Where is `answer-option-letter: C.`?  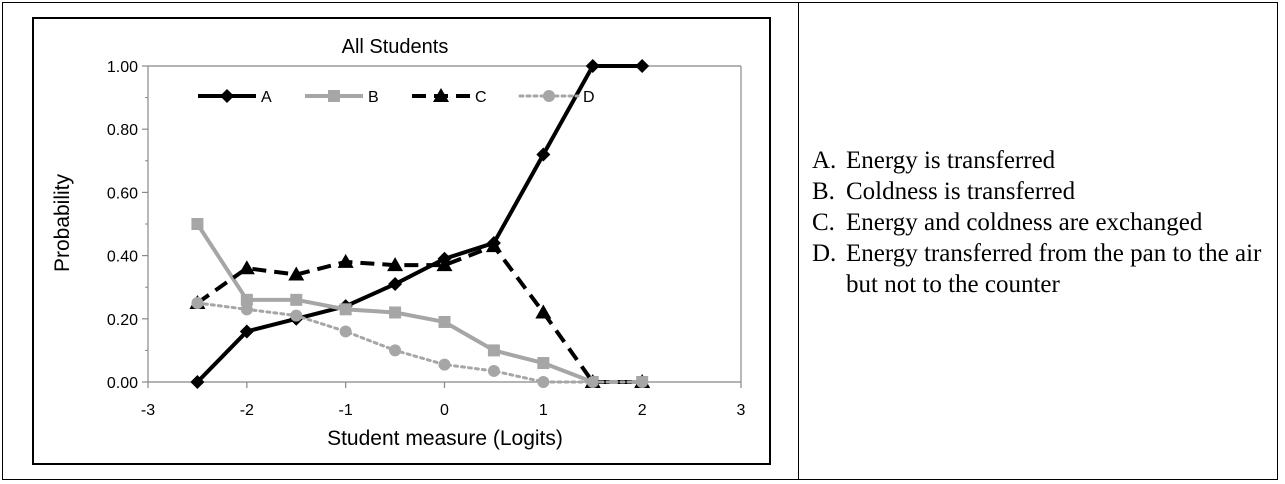
answer-option-letter: C. is located at coordinates (823, 222).